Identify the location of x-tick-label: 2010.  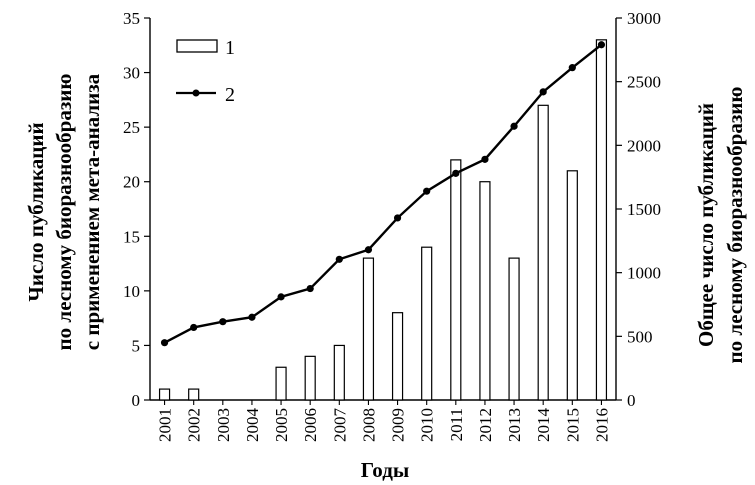
(427, 425).